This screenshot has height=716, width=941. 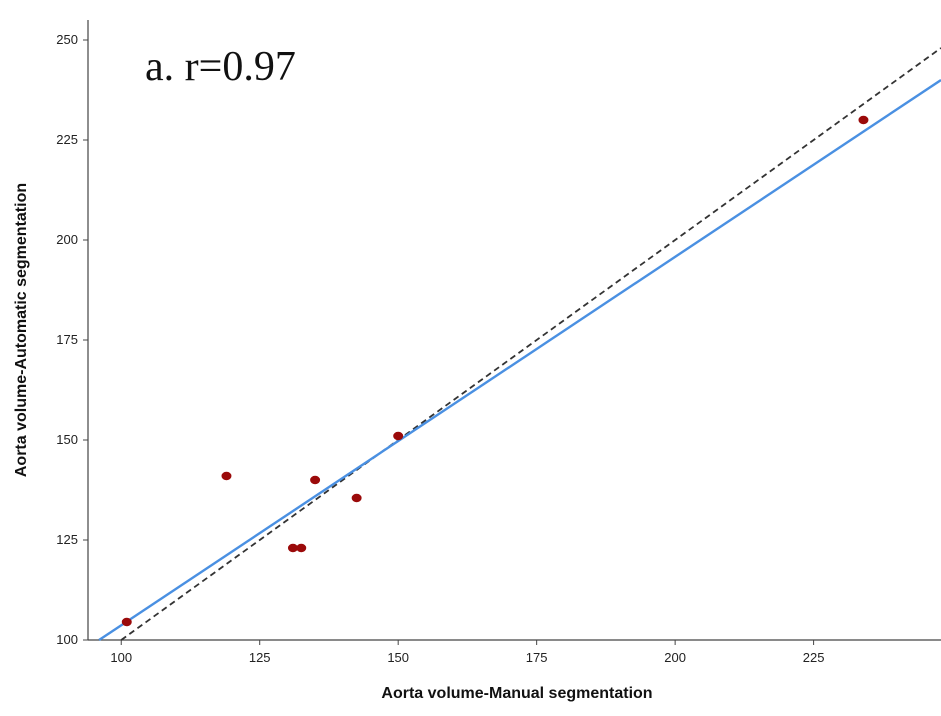 What do you see at coordinates (398, 657) in the screenshot?
I see `x-tick-label: 150` at bounding box center [398, 657].